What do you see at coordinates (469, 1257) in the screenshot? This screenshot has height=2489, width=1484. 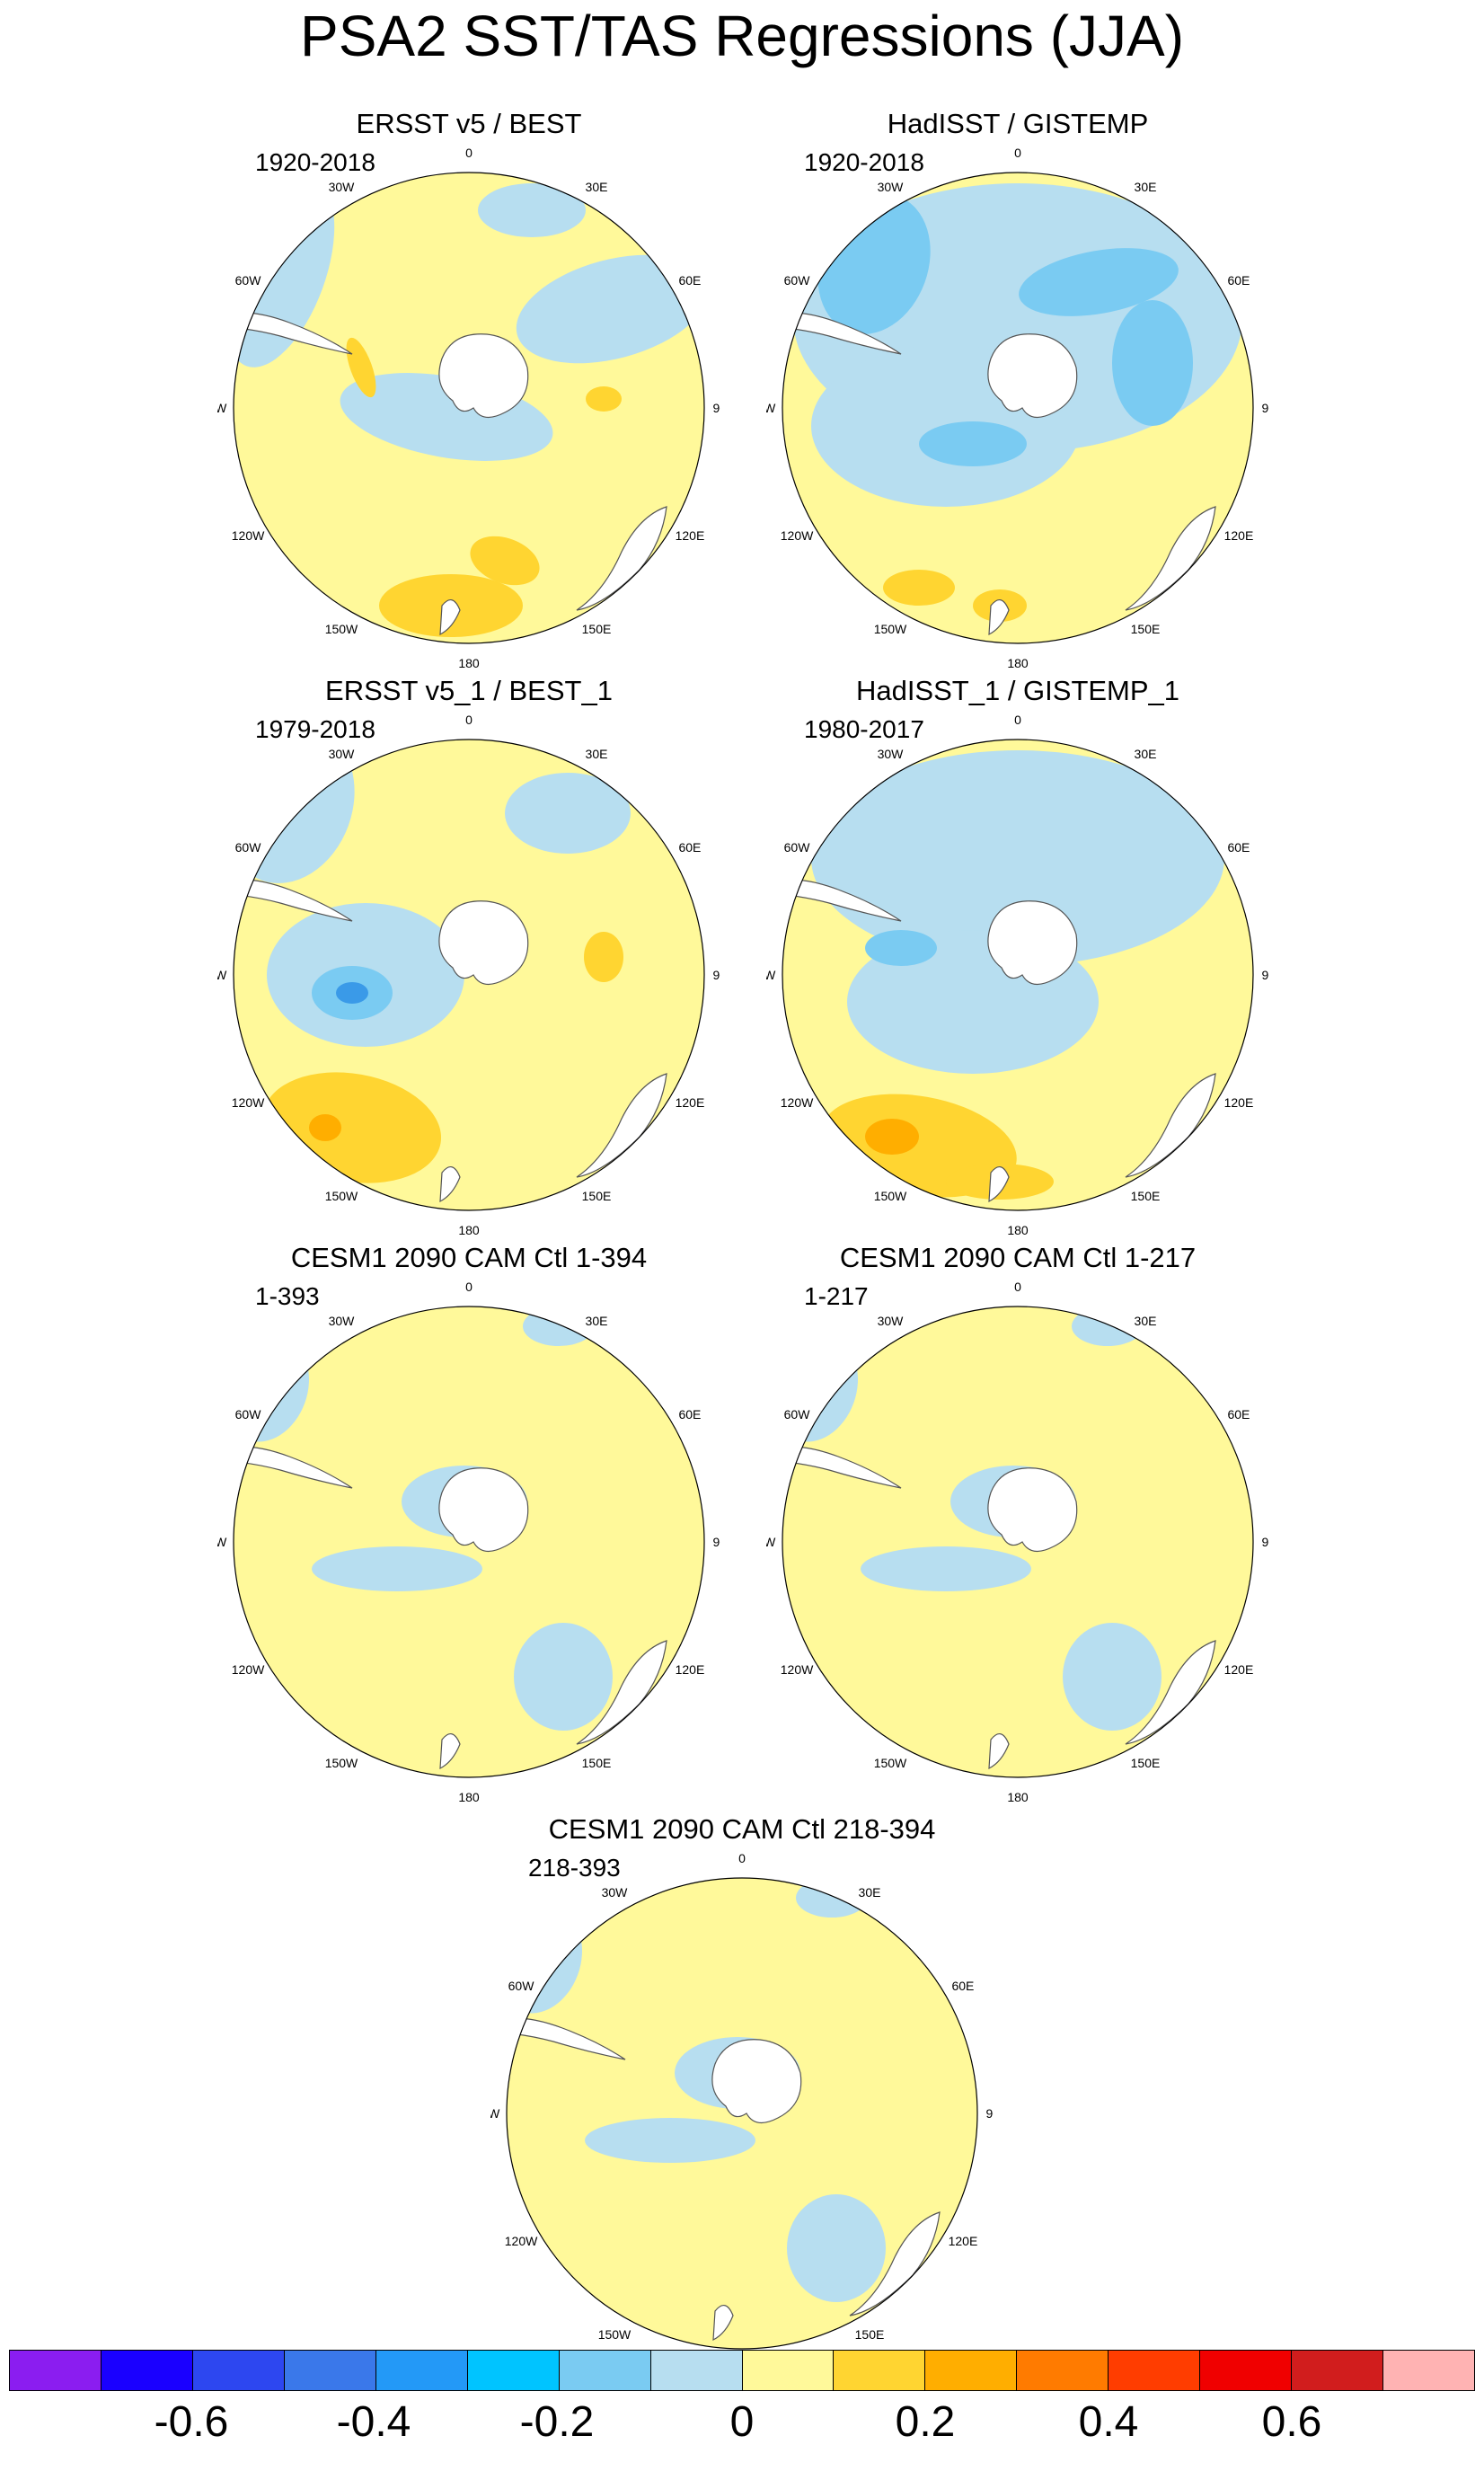 I see `panel-title: CESM1 2090 CAM Ctl 1-394` at bounding box center [469, 1257].